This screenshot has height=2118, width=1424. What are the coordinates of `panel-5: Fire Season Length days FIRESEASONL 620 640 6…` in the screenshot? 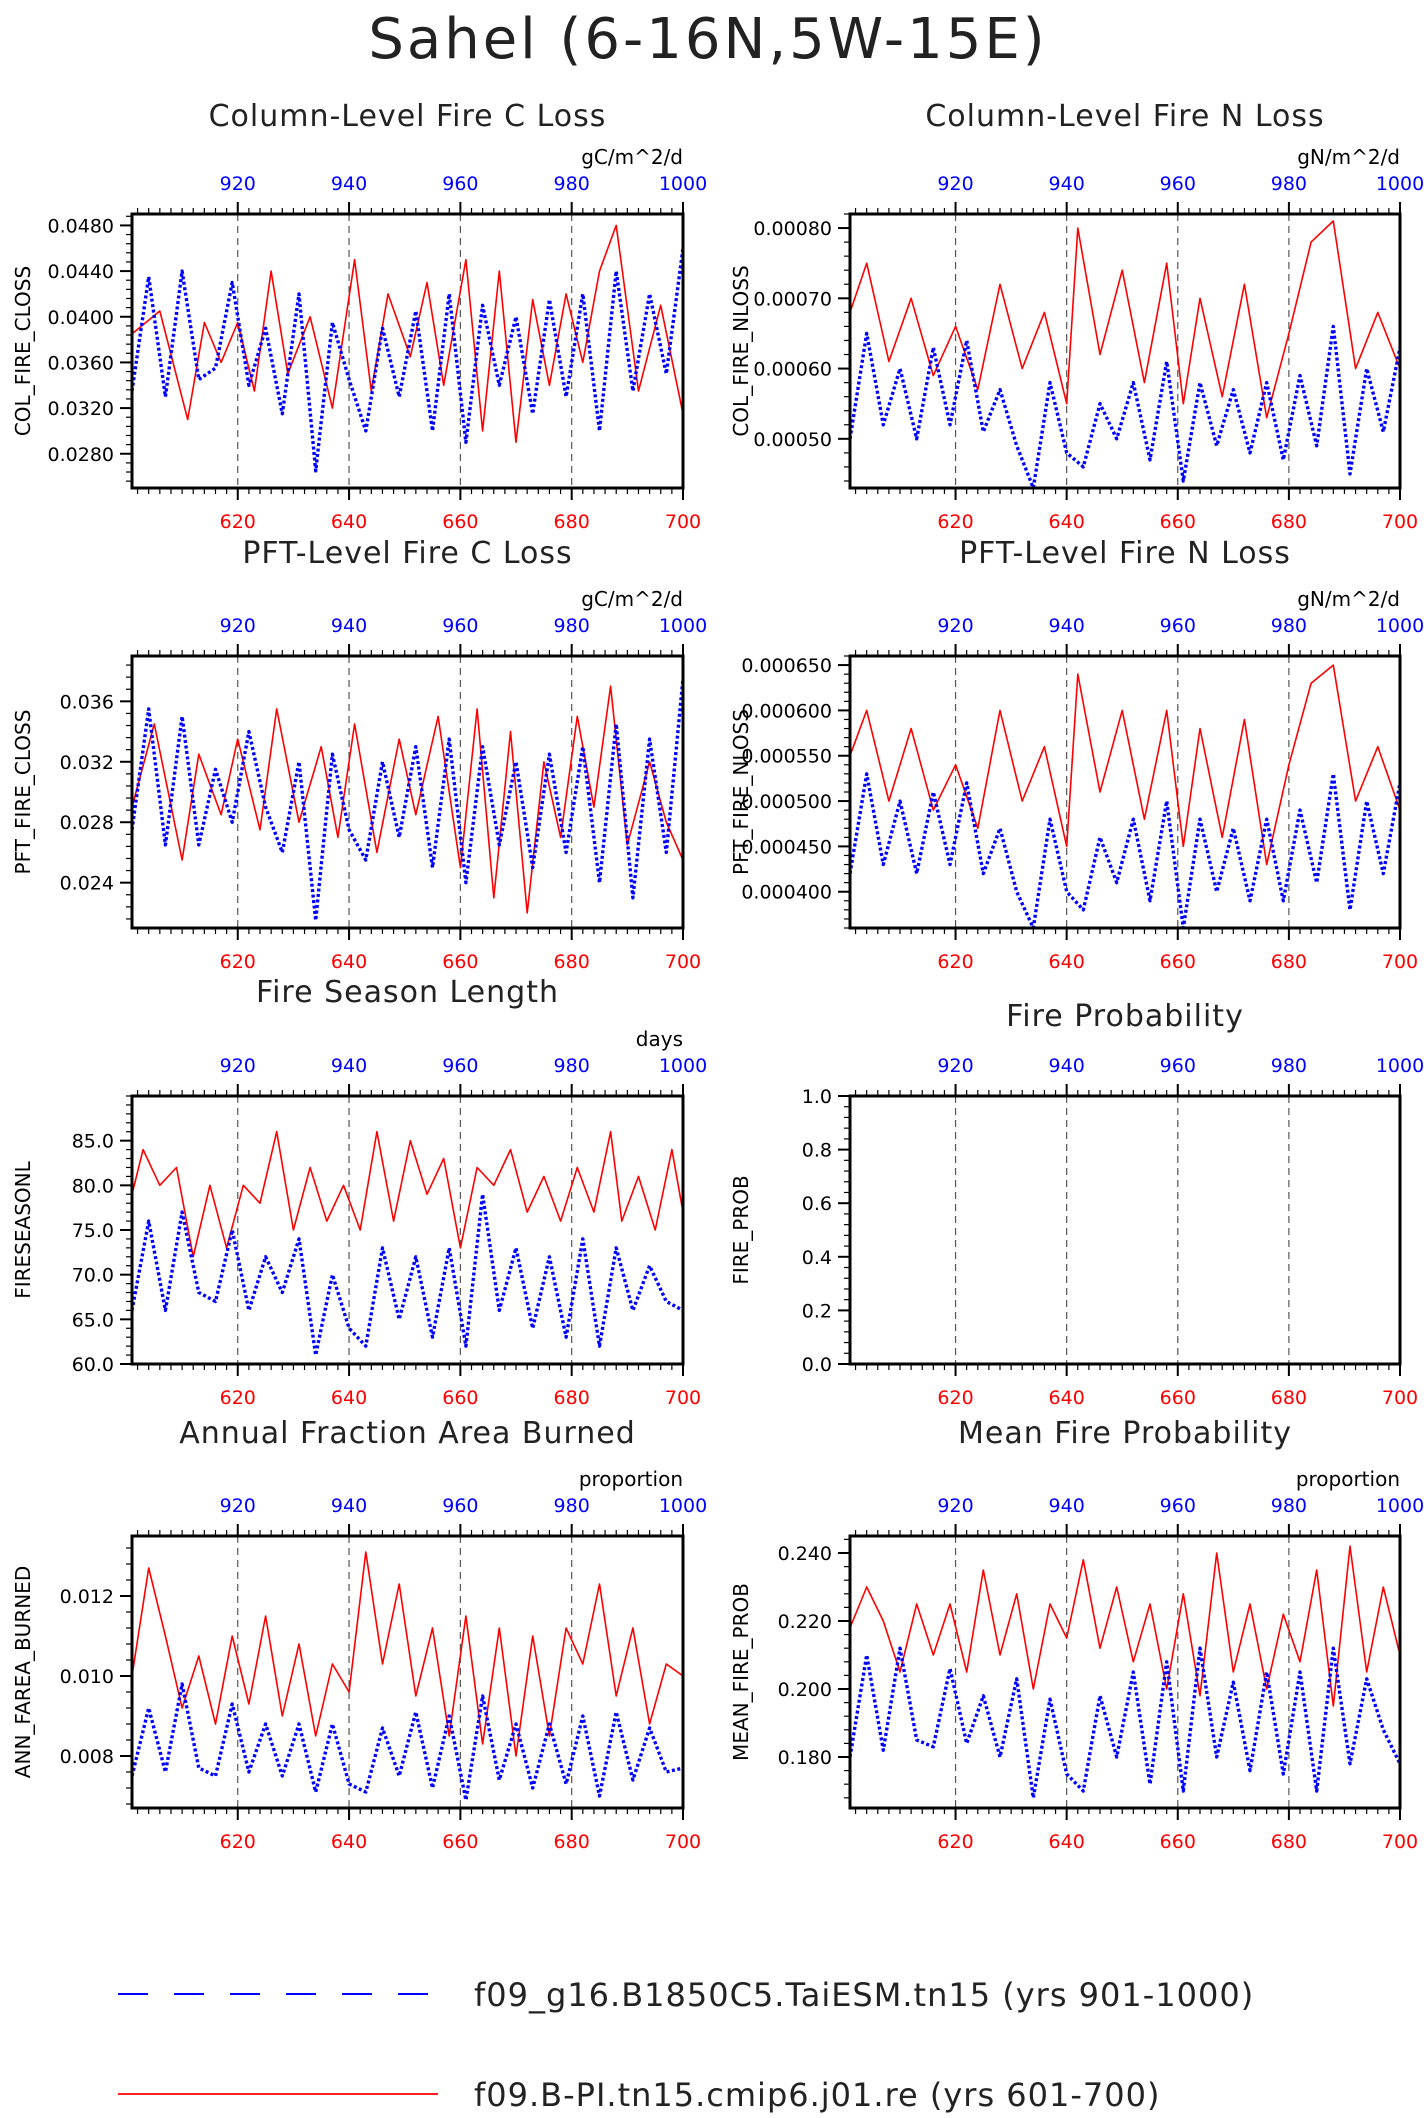 It's located at (359, 1192).